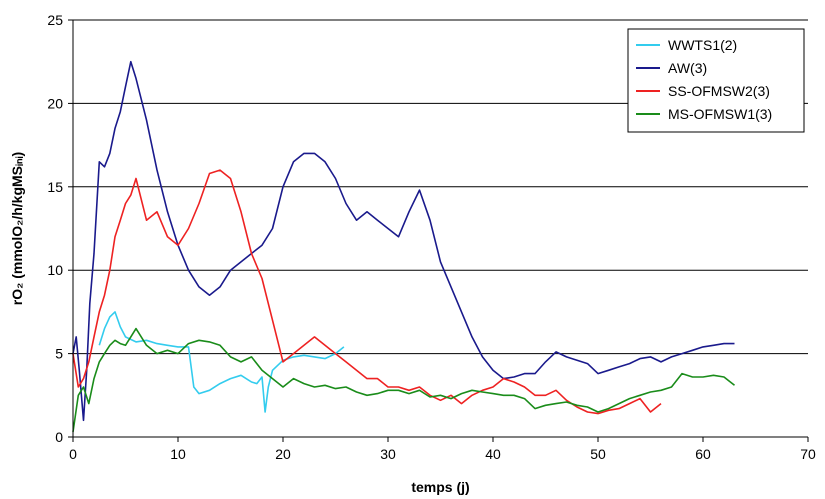 The height and width of the screenshot is (499, 825). I want to click on x-tick-label-7: 70, so click(808, 454).